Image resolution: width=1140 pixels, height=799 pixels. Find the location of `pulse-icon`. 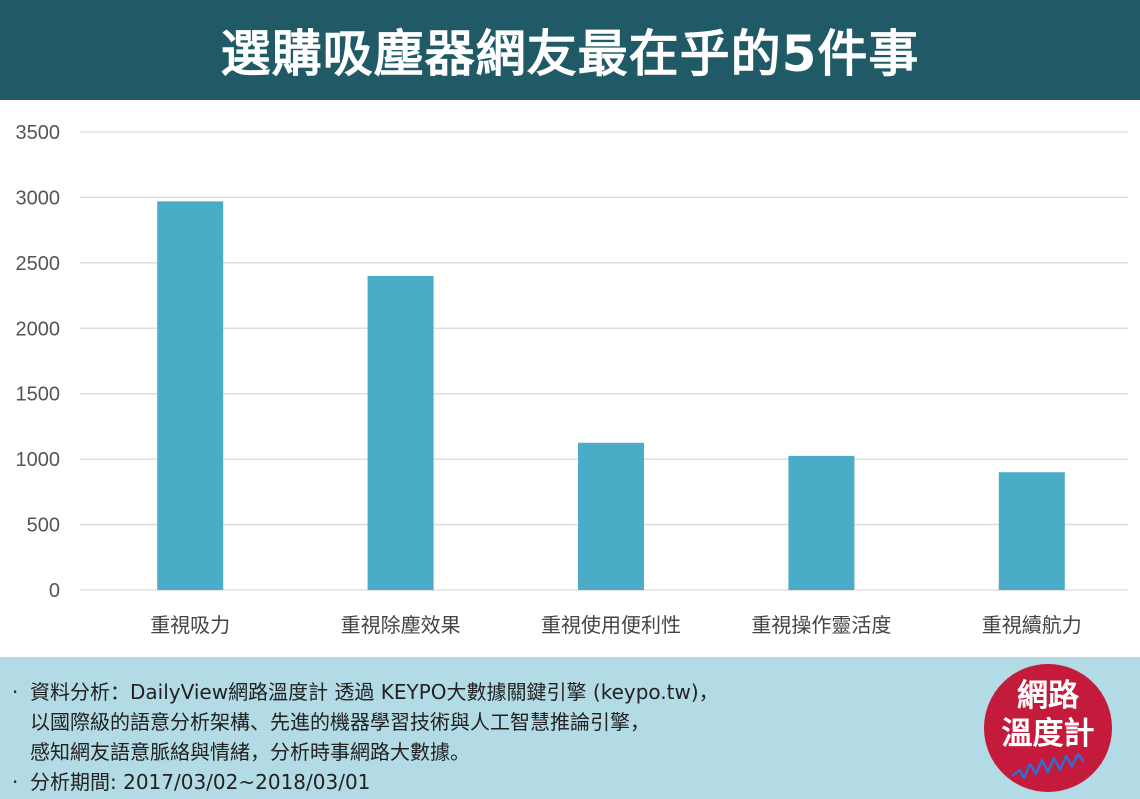

pulse-icon is located at coordinates (1048, 766).